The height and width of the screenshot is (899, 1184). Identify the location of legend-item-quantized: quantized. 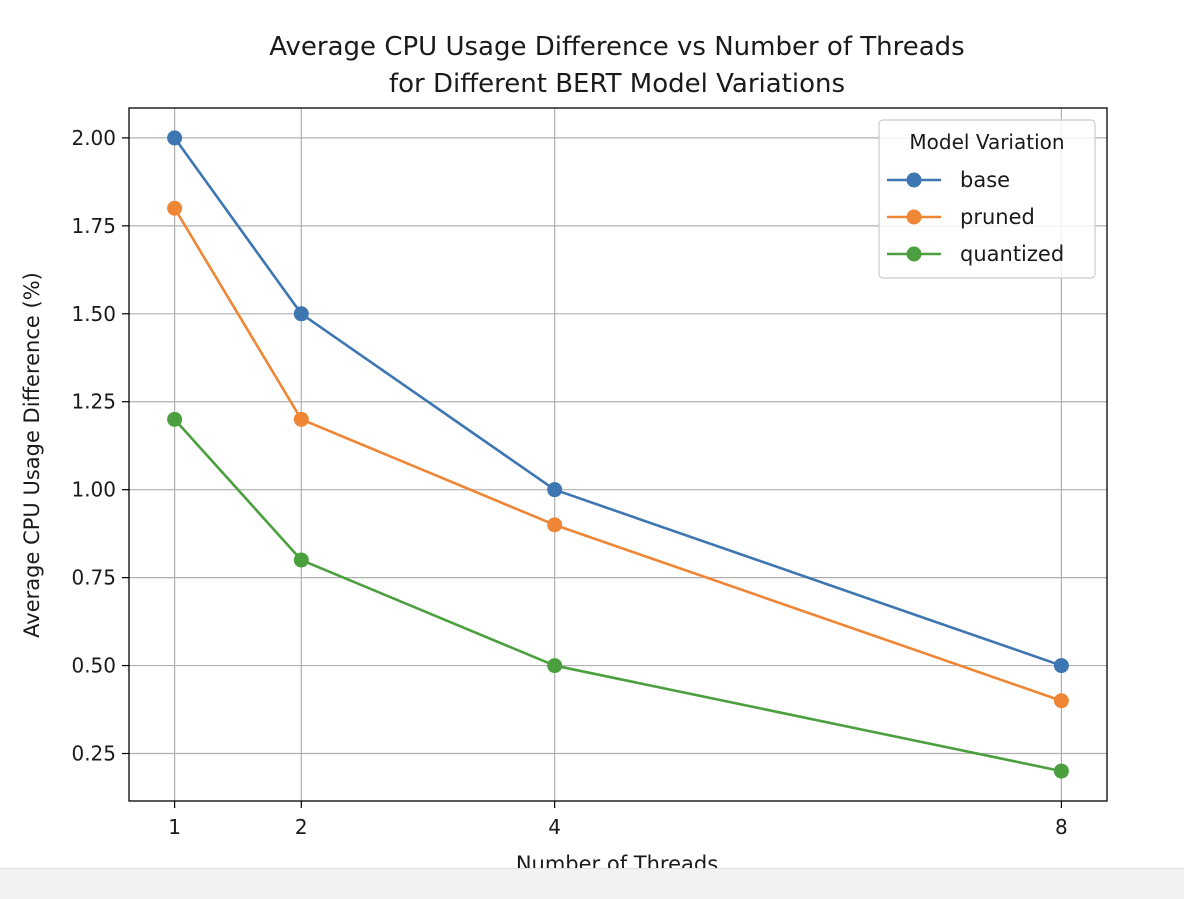
(975, 254).